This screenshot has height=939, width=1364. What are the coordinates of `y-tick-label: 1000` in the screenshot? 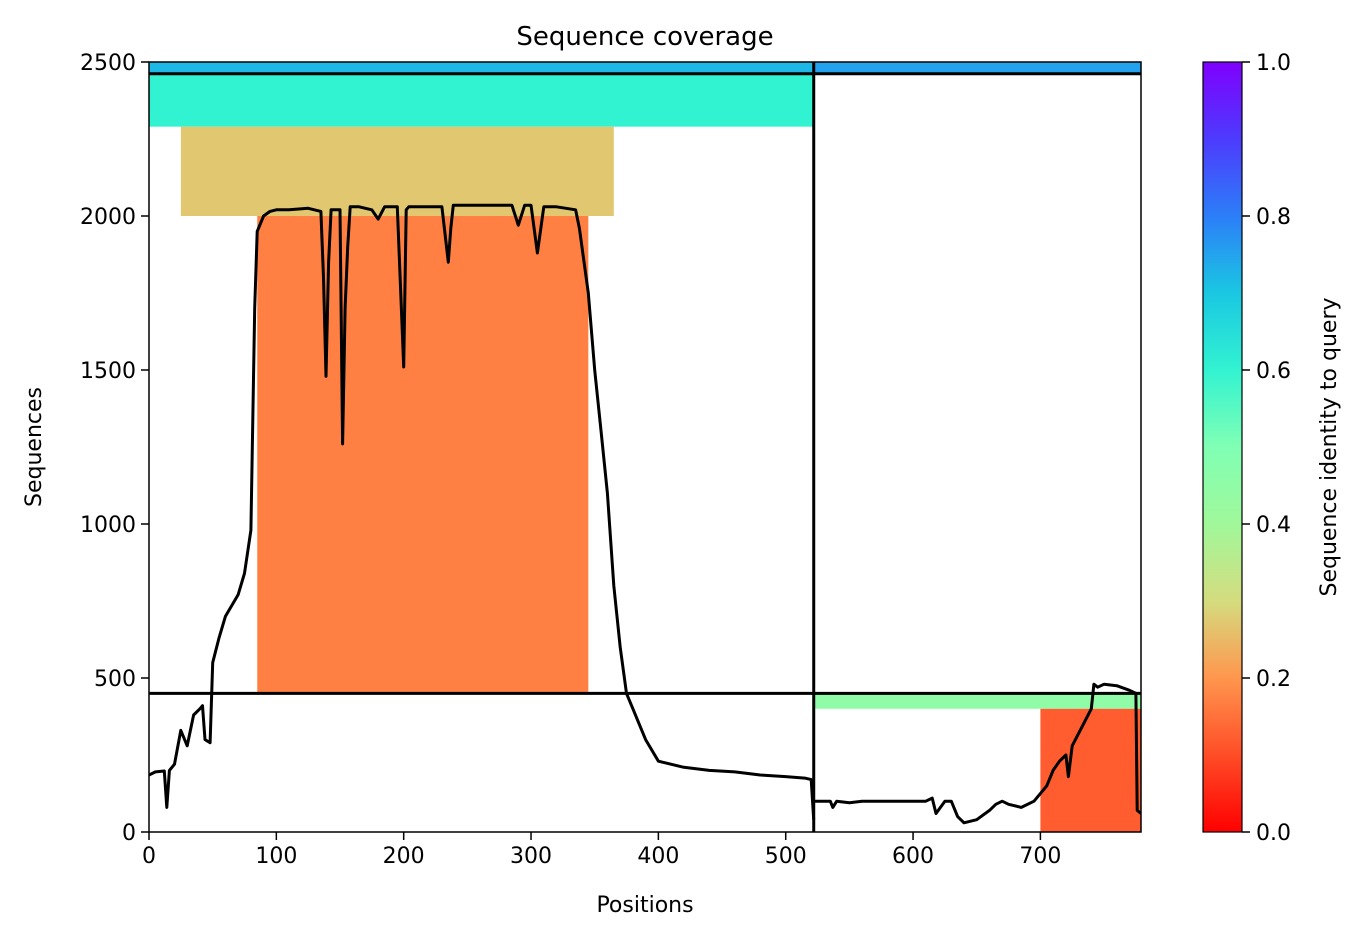 It's located at (108, 525).